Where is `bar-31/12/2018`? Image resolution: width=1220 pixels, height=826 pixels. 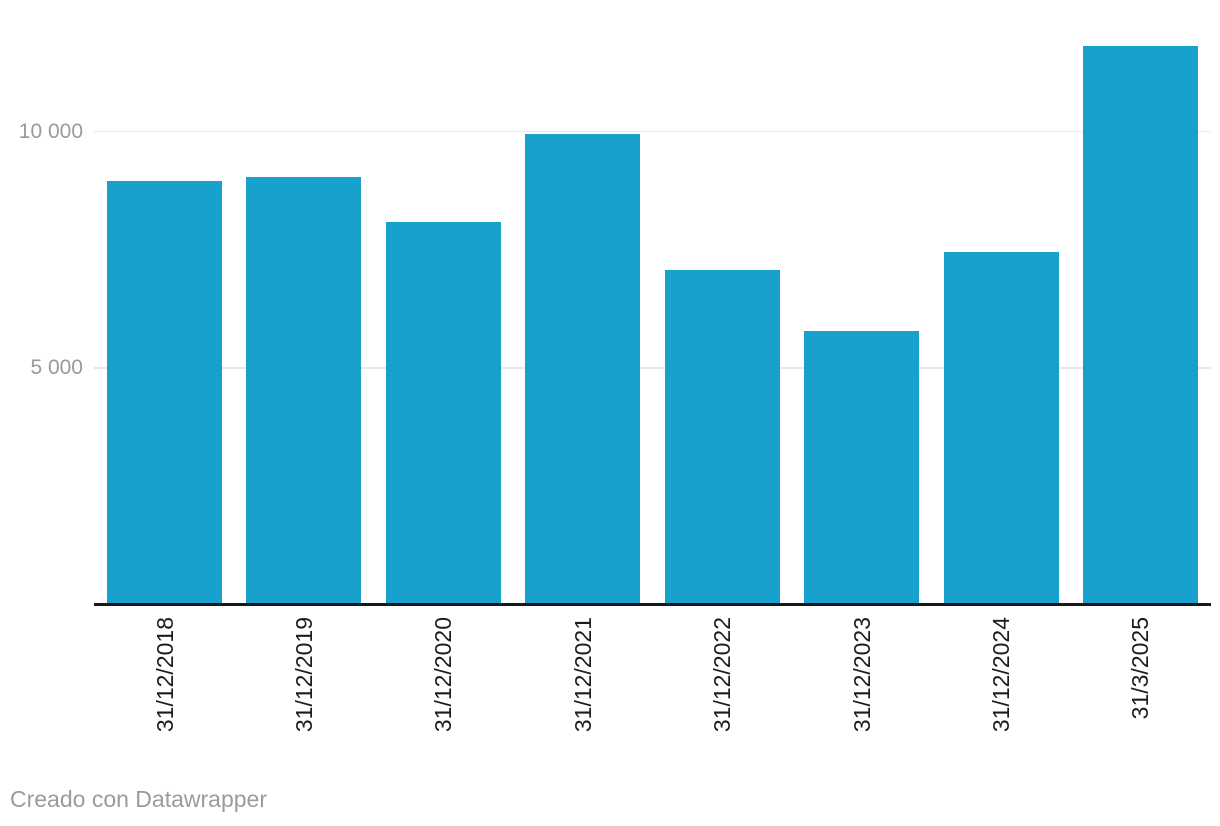
bar-31/12/2018 is located at coordinates (164, 392).